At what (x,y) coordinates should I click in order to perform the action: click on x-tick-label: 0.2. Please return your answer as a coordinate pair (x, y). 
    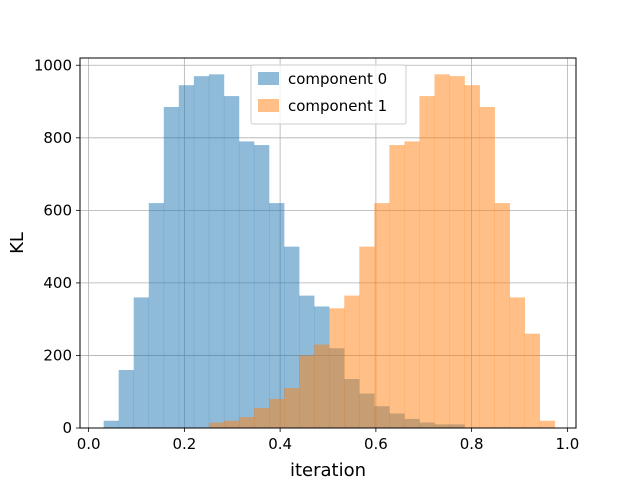
    Looking at the image, I should click on (184, 444).